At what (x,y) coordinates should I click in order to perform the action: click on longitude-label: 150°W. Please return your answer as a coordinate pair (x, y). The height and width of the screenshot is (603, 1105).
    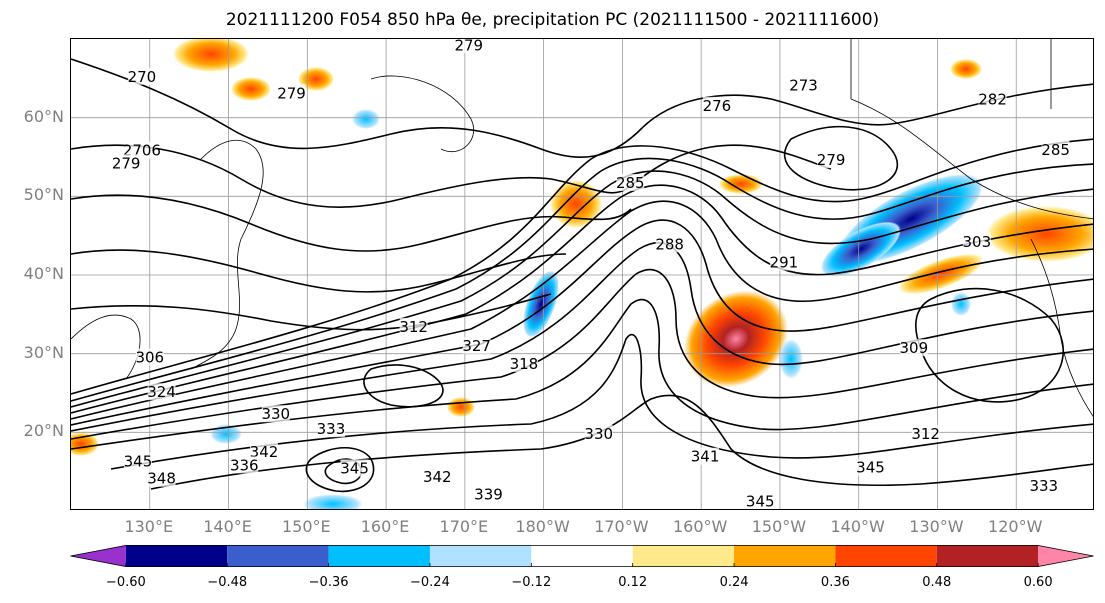
    Looking at the image, I should click on (779, 526).